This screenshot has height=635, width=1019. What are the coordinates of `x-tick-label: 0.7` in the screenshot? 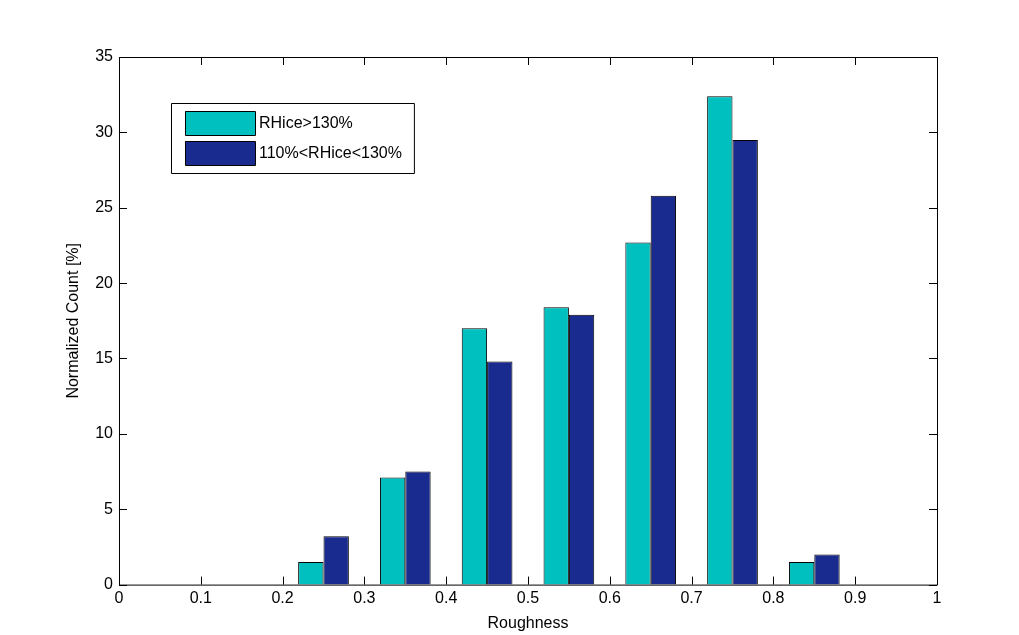 It's located at (691, 597).